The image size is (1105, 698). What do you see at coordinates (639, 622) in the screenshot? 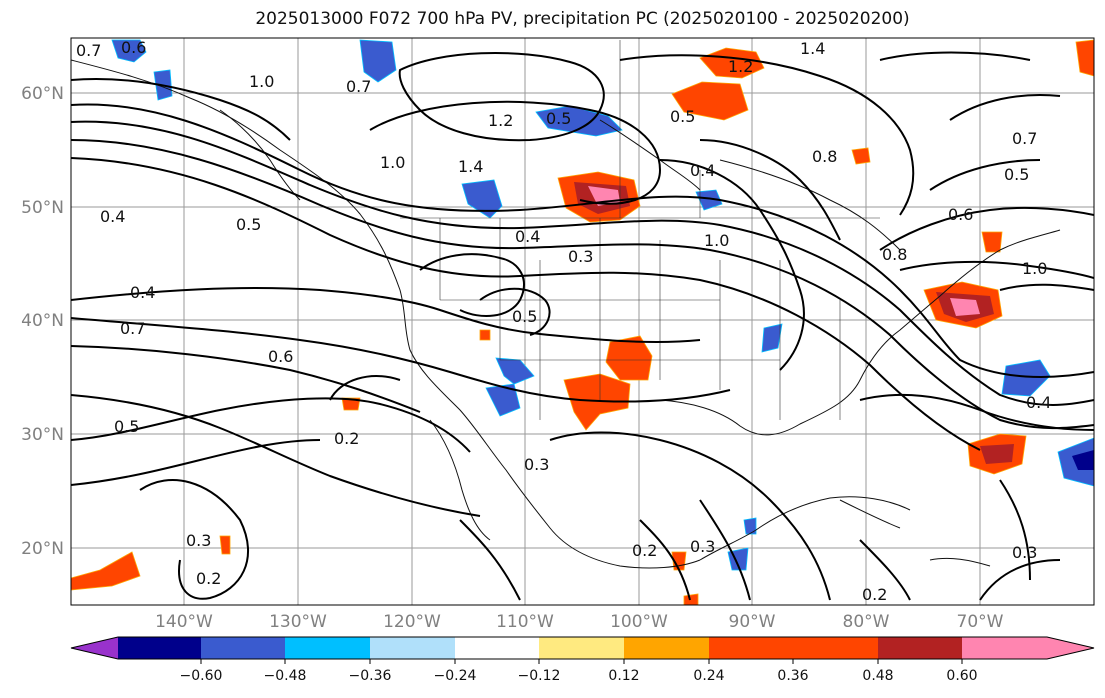
I see `lon-label: 100°W` at bounding box center [639, 622].